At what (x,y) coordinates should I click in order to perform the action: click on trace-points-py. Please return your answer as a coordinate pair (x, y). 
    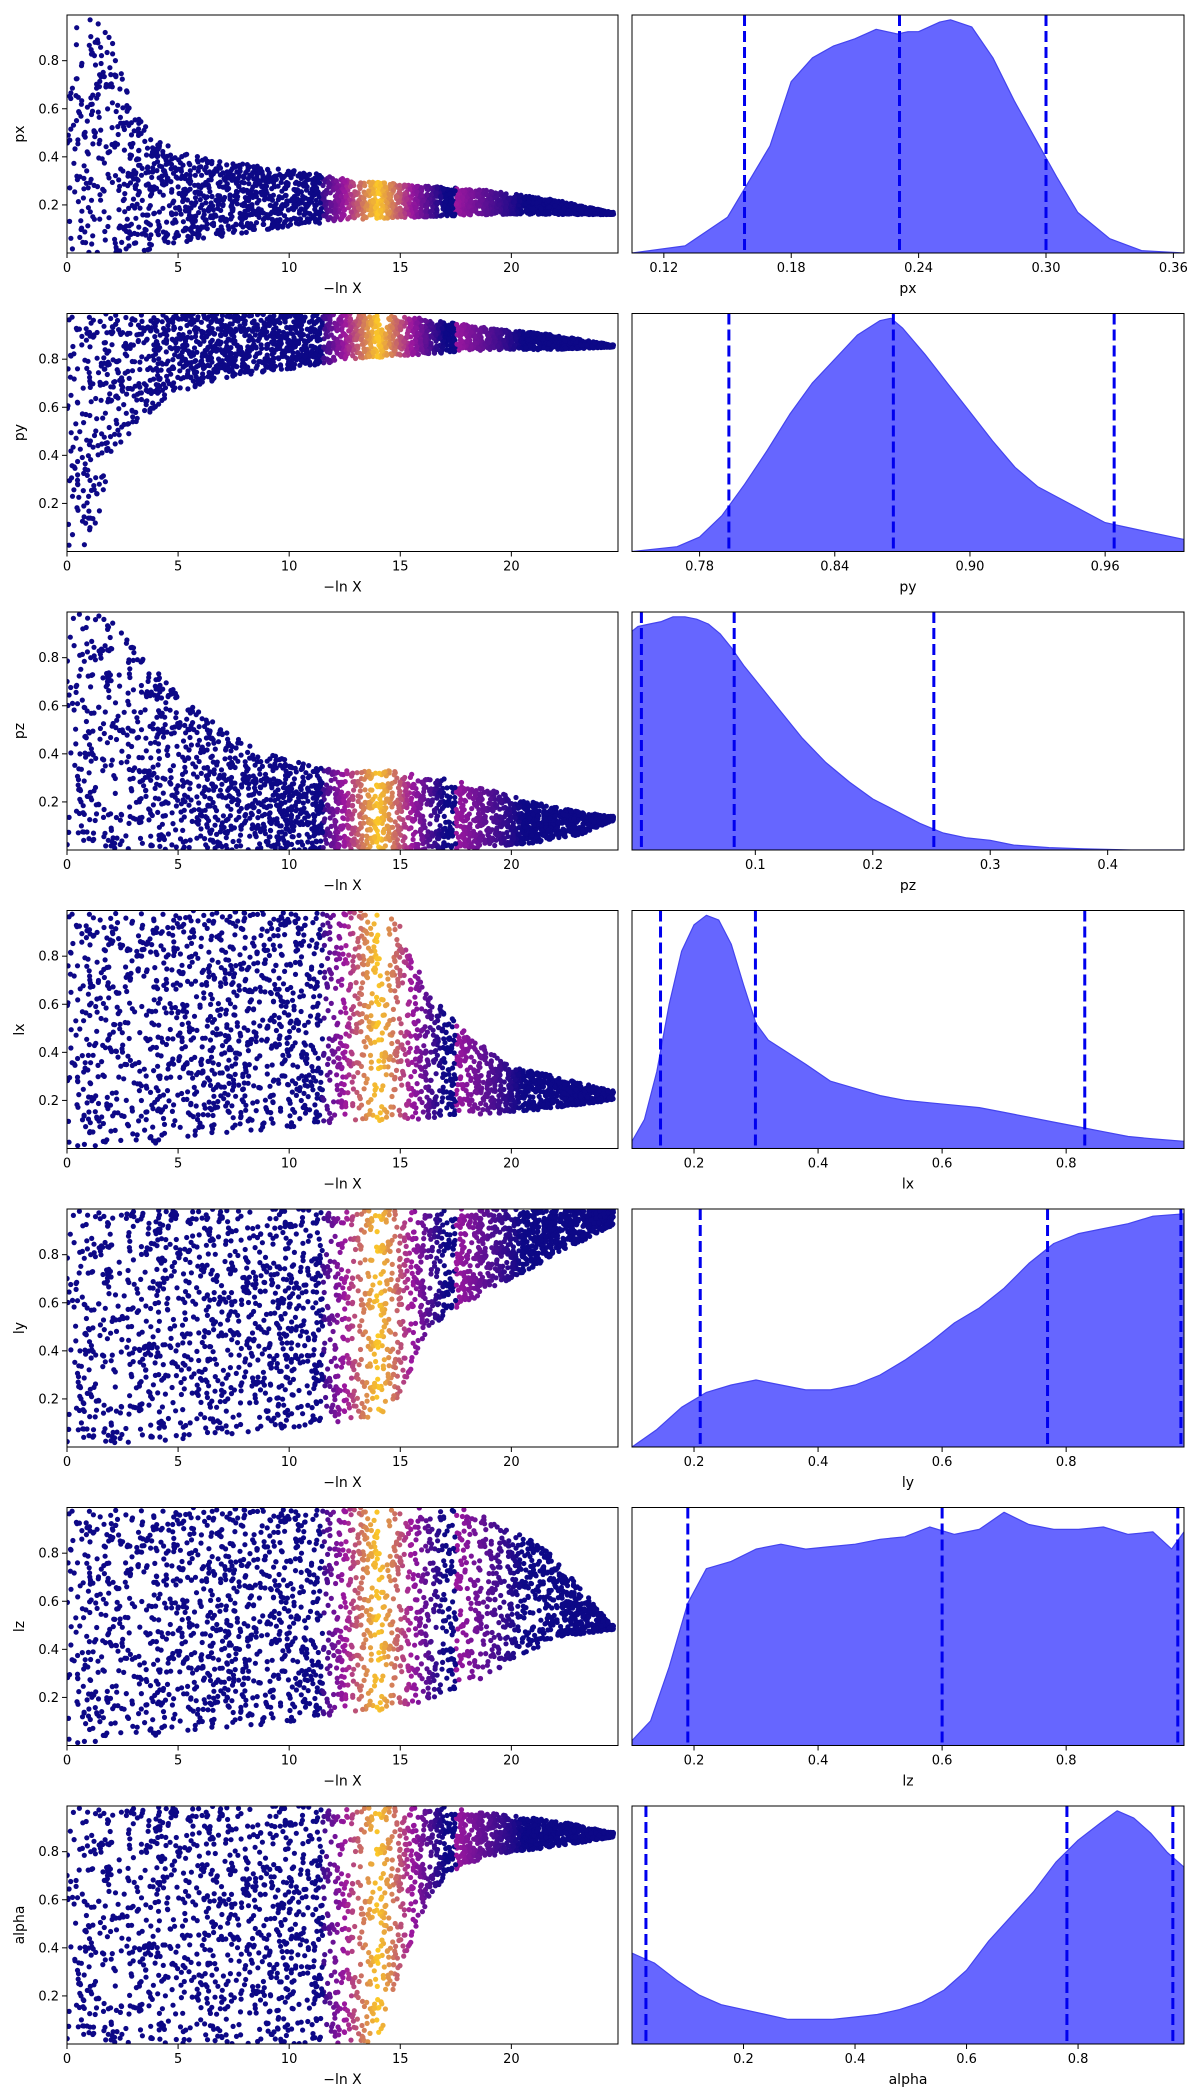
    Looking at the image, I should click on (342, 430).